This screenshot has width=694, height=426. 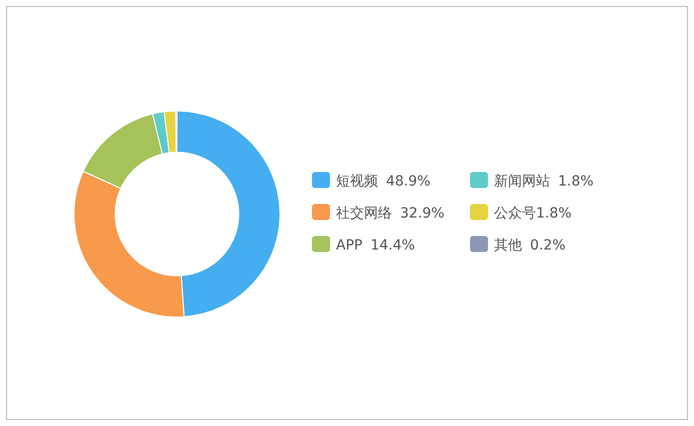 I want to click on legend-label: 社交网络, so click(x=364, y=214).